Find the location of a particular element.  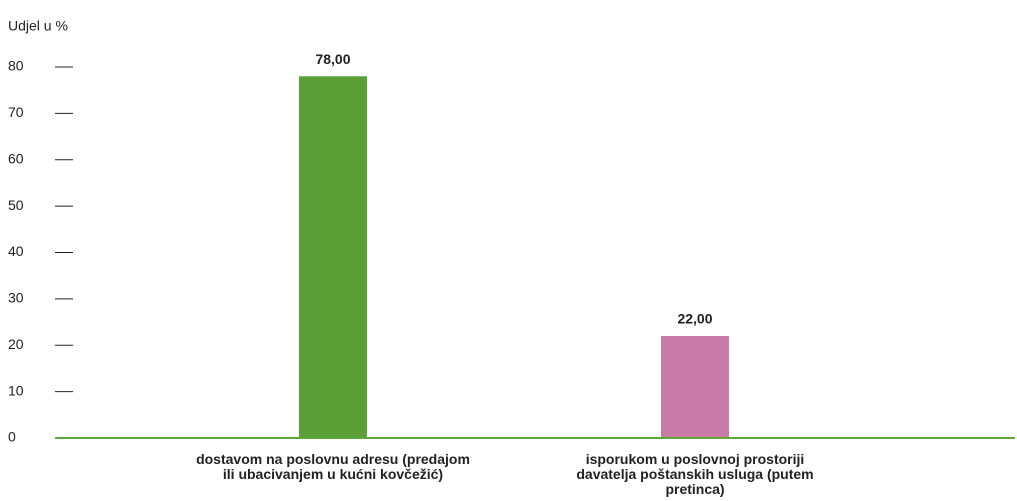

y-tick-label: 10 is located at coordinates (16, 390).